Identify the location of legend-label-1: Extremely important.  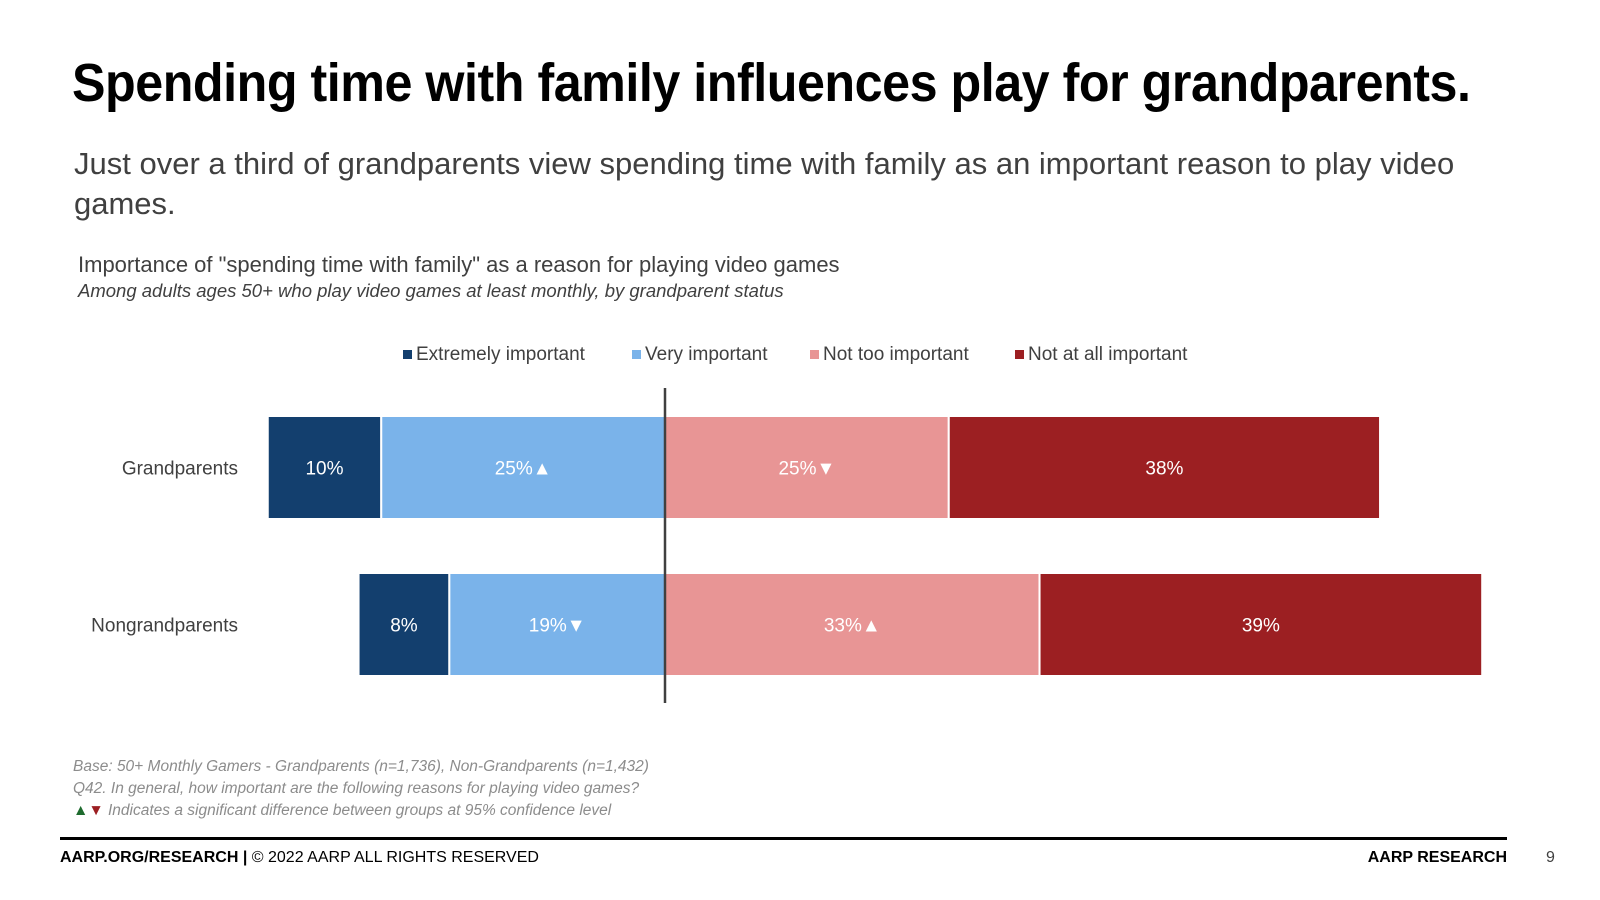
(501, 354).